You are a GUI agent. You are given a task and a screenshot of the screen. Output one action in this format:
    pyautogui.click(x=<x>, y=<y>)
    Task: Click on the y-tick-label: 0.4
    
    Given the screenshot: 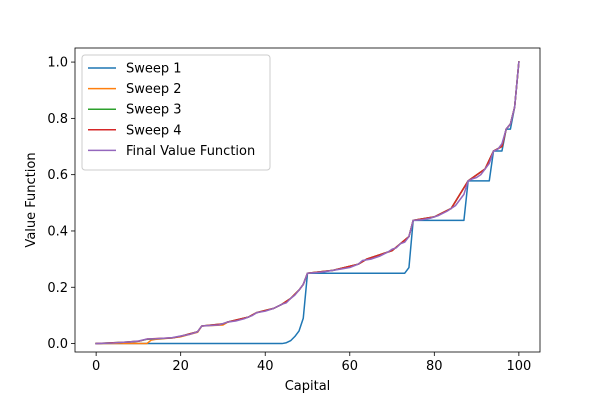 What is the action you would take?
    pyautogui.click(x=57, y=231)
    